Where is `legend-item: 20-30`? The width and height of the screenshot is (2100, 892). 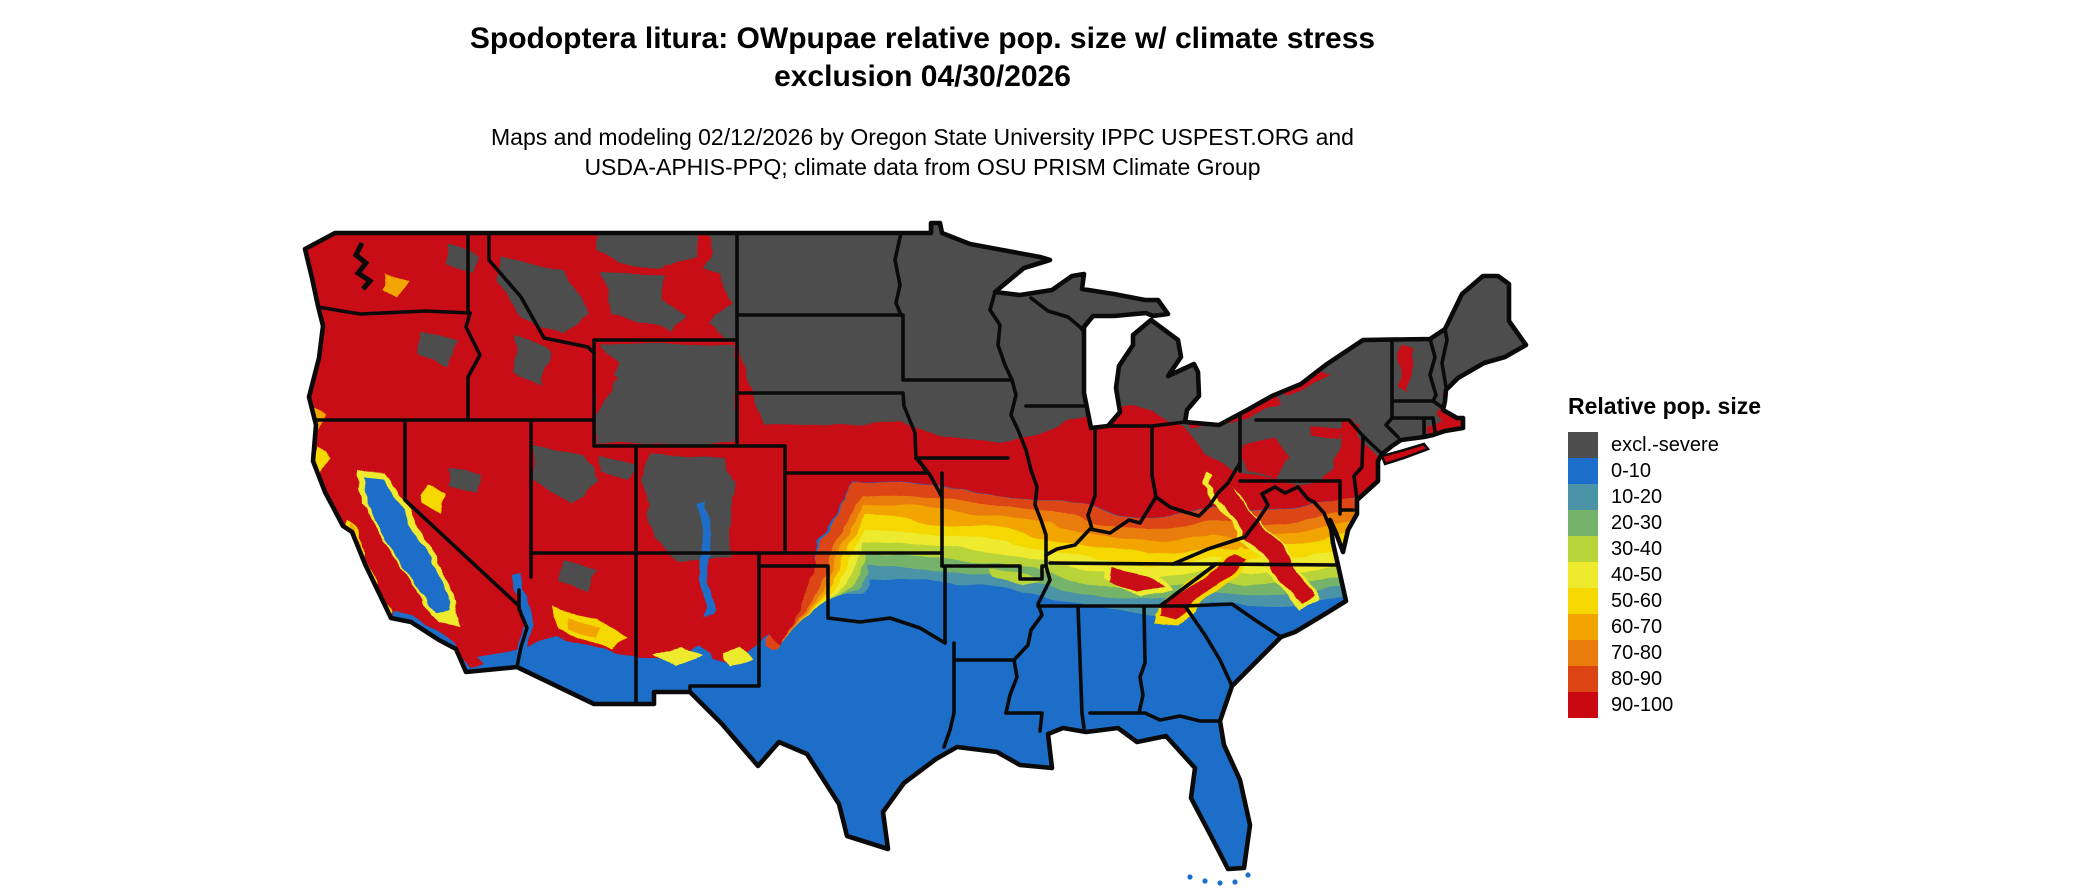
legend-item: 20-30 is located at coordinates (1664, 523).